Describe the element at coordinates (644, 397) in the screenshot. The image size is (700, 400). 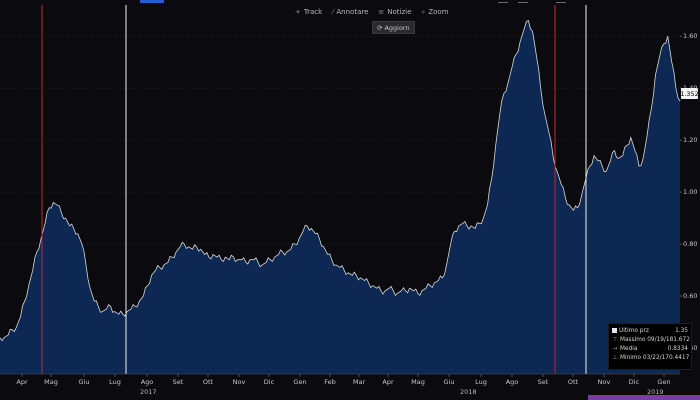
I see `range-selector-bar` at that location.